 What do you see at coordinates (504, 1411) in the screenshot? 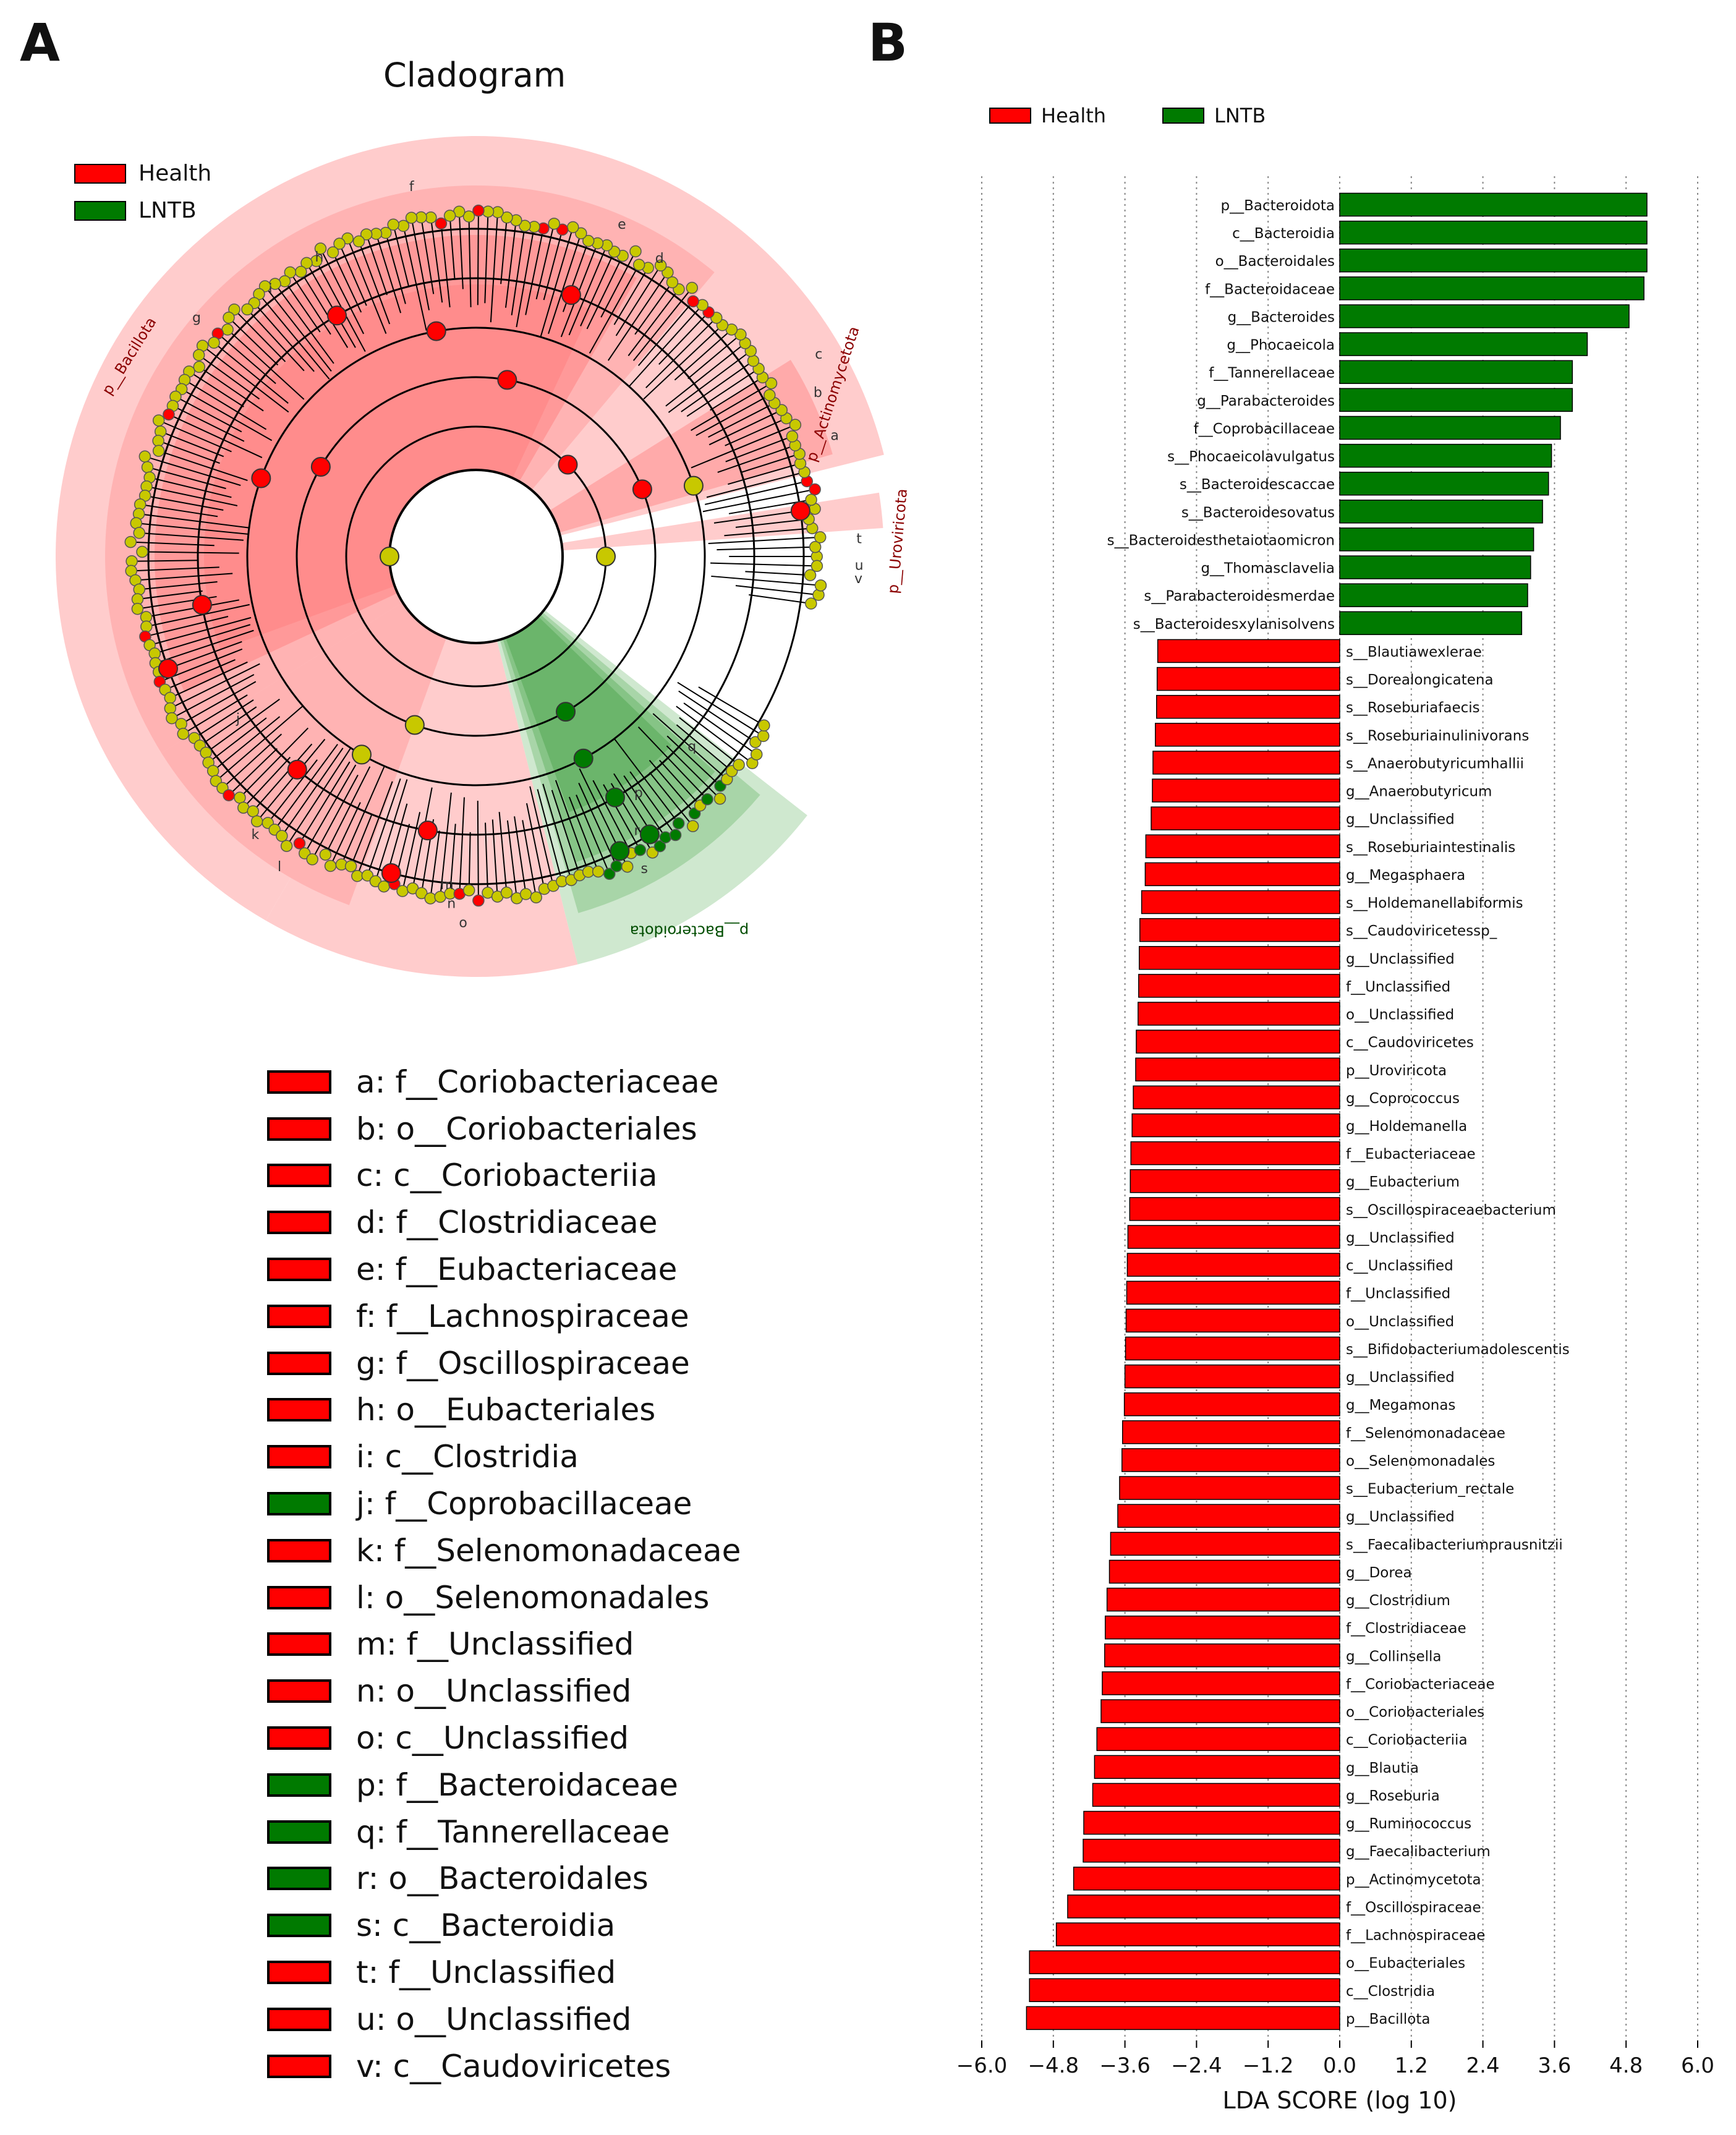
I see `key-item: h: o__Eubacteriales` at bounding box center [504, 1411].